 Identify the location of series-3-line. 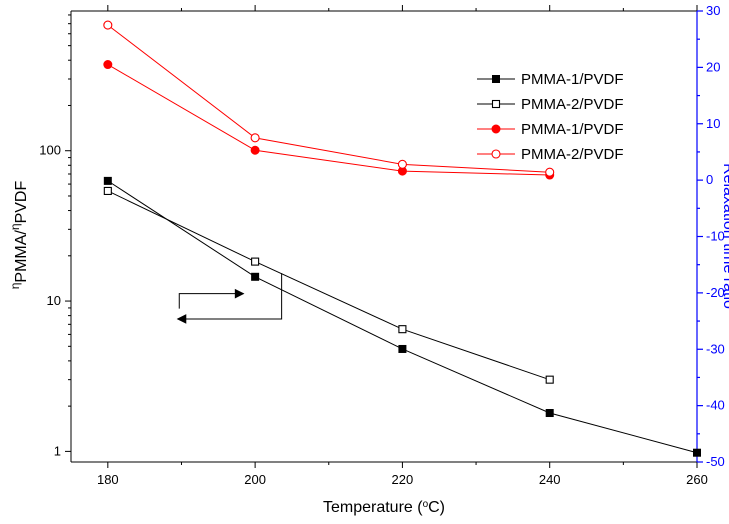
(328, 120).